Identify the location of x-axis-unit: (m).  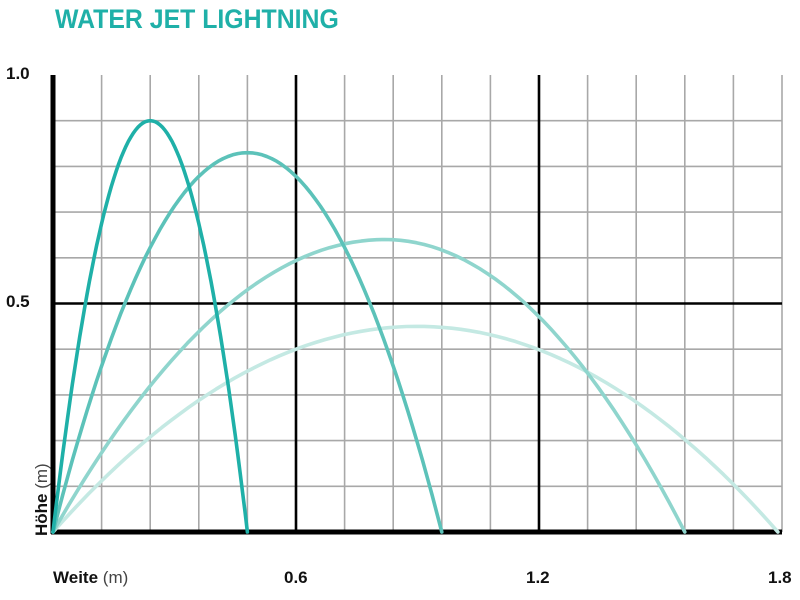
(115, 577).